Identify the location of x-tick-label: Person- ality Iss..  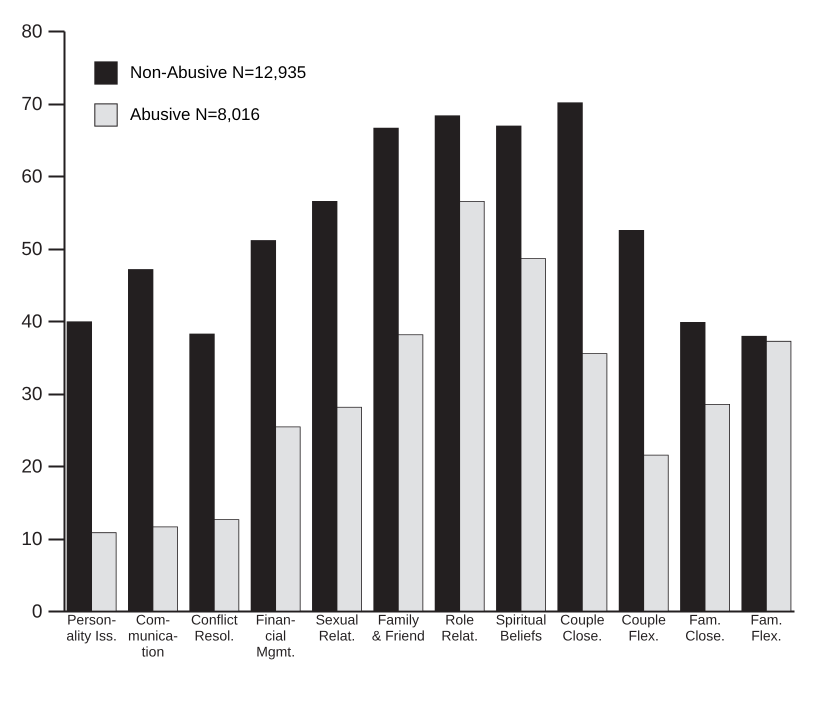
(91, 628).